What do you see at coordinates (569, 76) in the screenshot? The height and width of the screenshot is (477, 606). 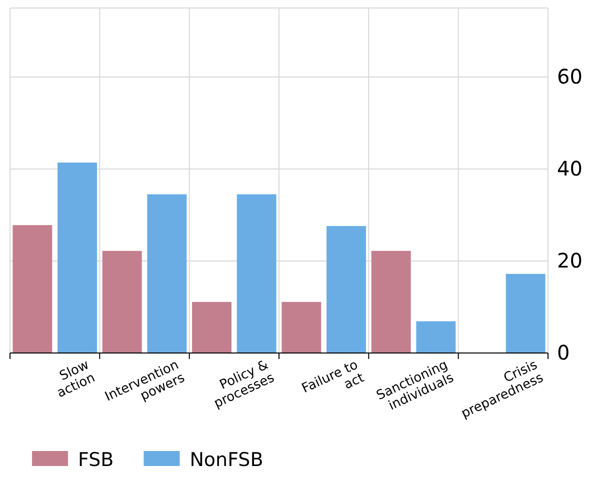 I see `y-tick-label: 60` at bounding box center [569, 76].